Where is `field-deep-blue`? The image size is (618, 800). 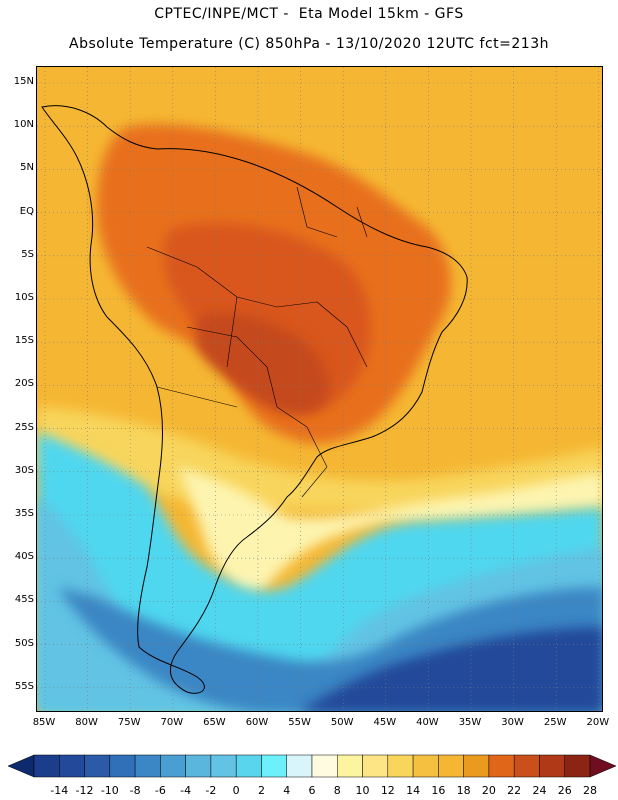 field-deep-blue is located at coordinates (451, 669).